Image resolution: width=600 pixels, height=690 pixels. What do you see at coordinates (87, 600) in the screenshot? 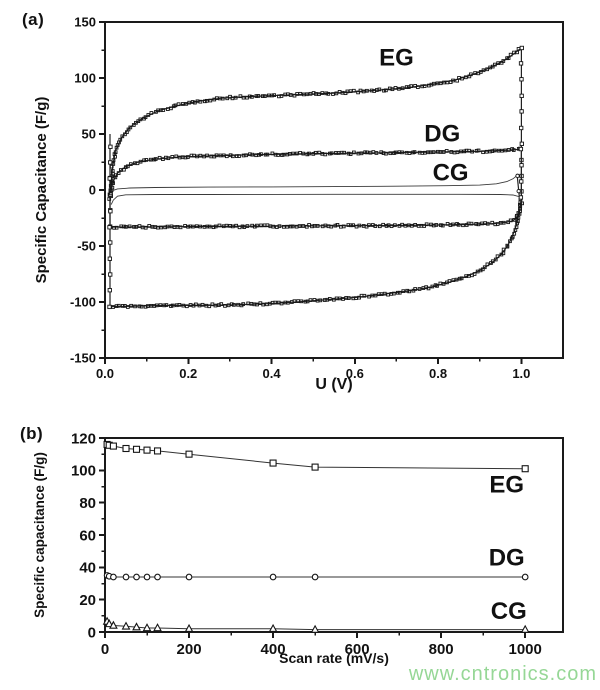
I see `y-tick-label: 20` at bounding box center [87, 600].